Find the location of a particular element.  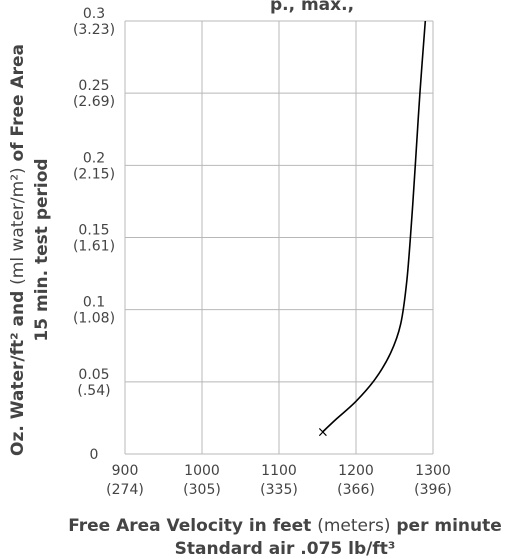

y-tick-label: 0.2 is located at coordinates (94, 158).